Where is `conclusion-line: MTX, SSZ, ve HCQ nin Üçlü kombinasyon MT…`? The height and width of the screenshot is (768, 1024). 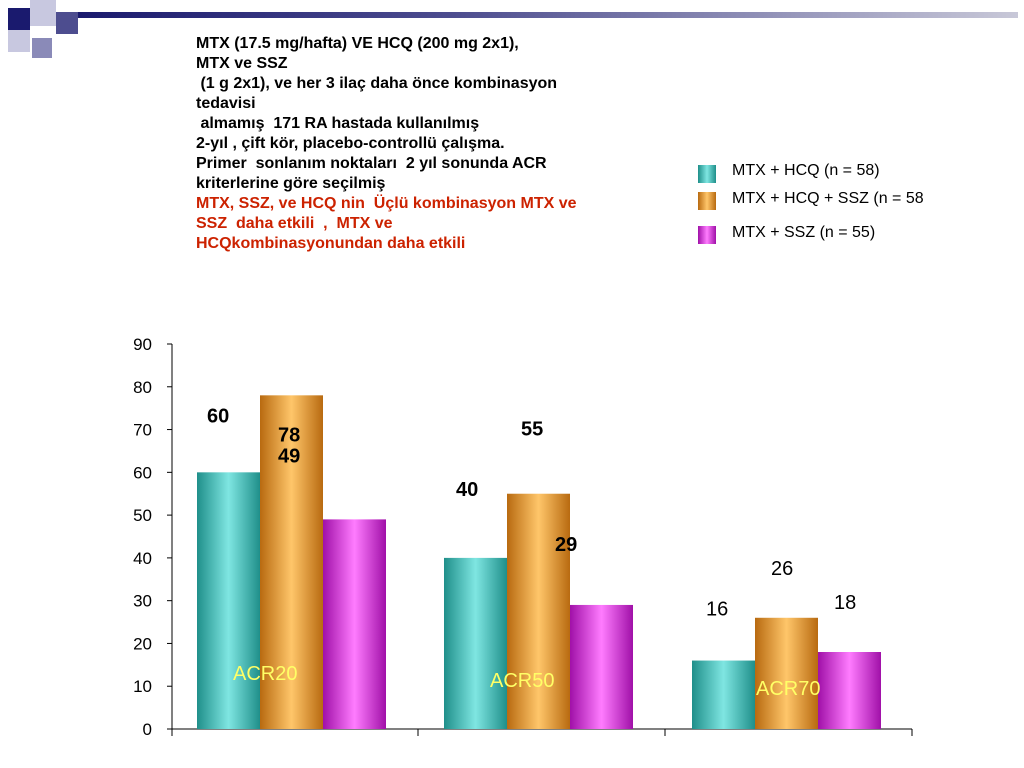
conclusion-line: MTX, SSZ, ve HCQ nin Üçlü kombinasyon MT… is located at coordinates (386, 203).